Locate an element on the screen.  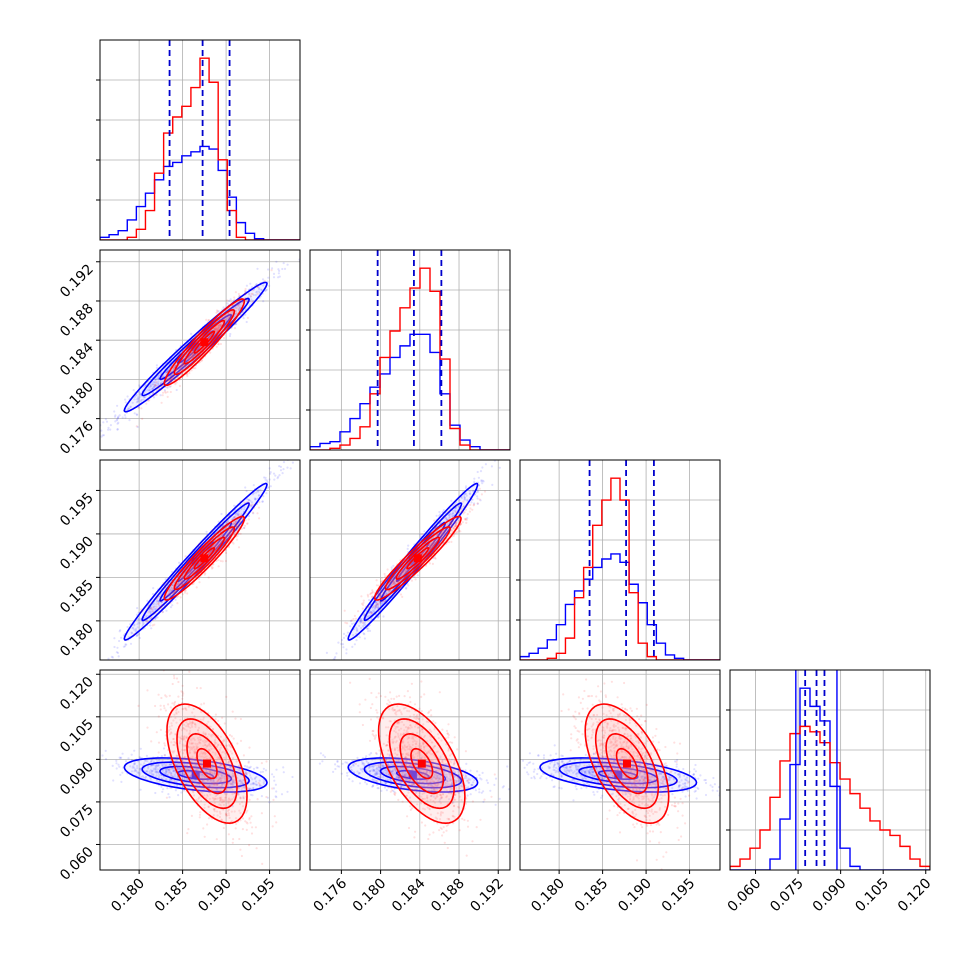
hist-panel-p2 is located at coordinates (618, 560).